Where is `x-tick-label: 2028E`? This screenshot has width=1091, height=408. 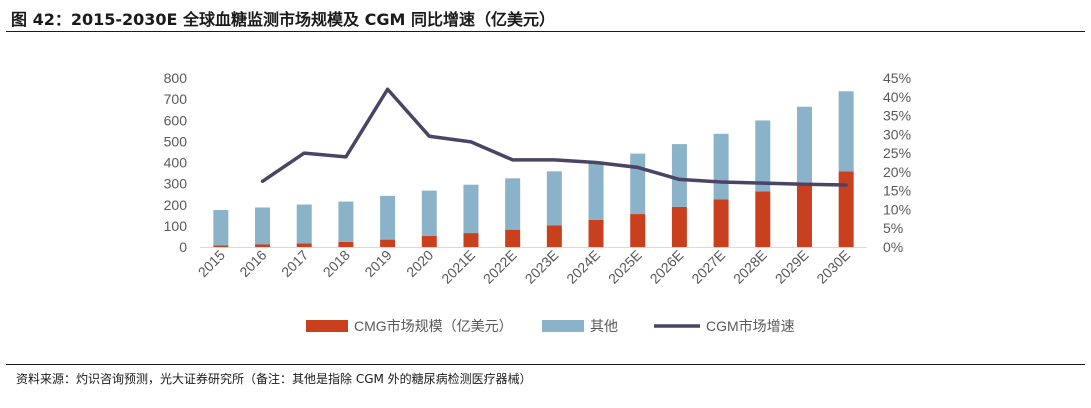
x-tick-label: 2028E is located at coordinates (750, 267).